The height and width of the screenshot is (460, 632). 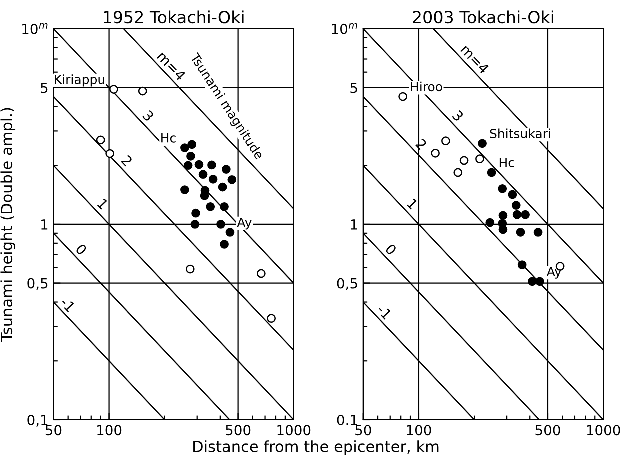 I want to click on x-axis-title: Distance from the epicenter, km, so click(x=316, y=448).